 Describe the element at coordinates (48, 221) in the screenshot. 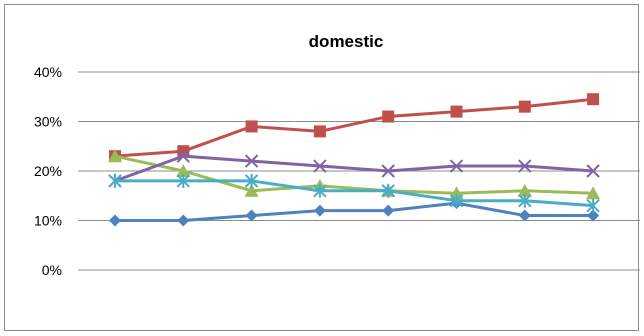

I see `y-tick-label: 10%` at that location.